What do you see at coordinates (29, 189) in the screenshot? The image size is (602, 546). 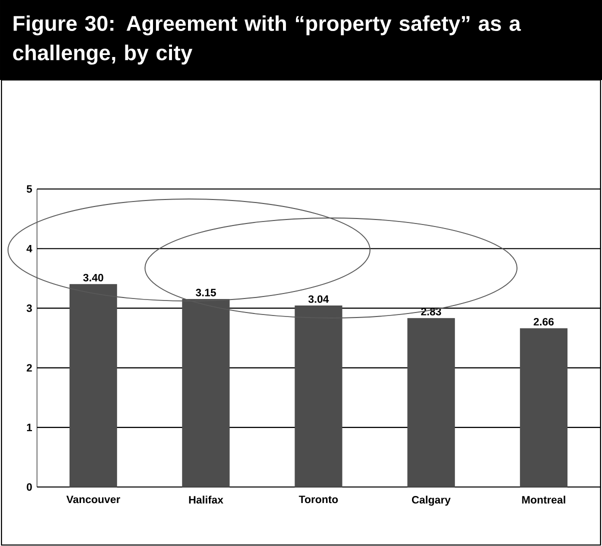 I see `y-tick-label: 5` at bounding box center [29, 189].